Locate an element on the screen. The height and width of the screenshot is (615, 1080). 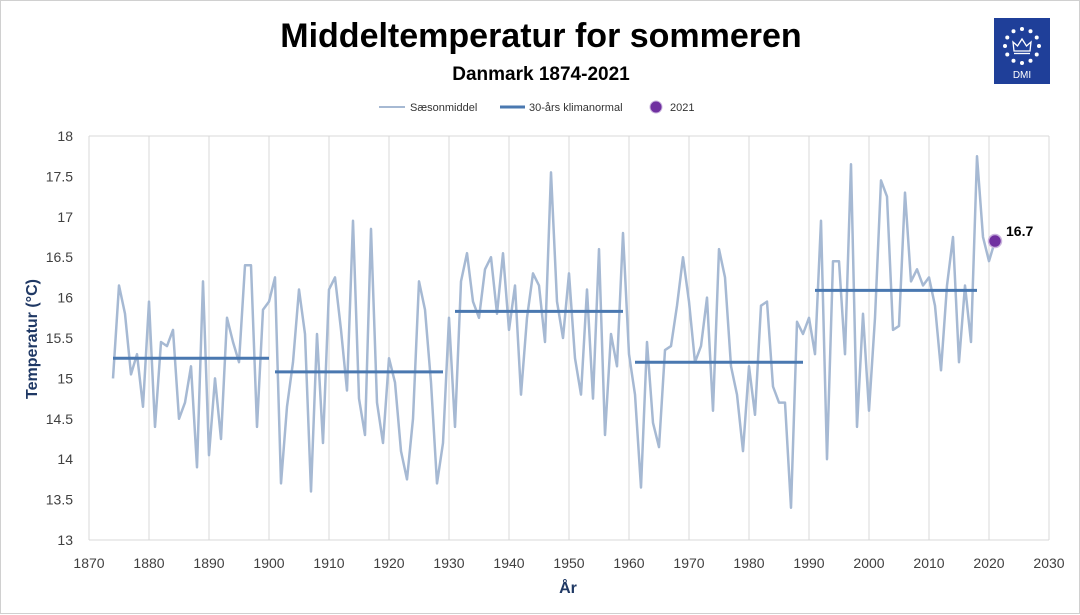
y-tick-label: 17.5 is located at coordinates (59, 176).